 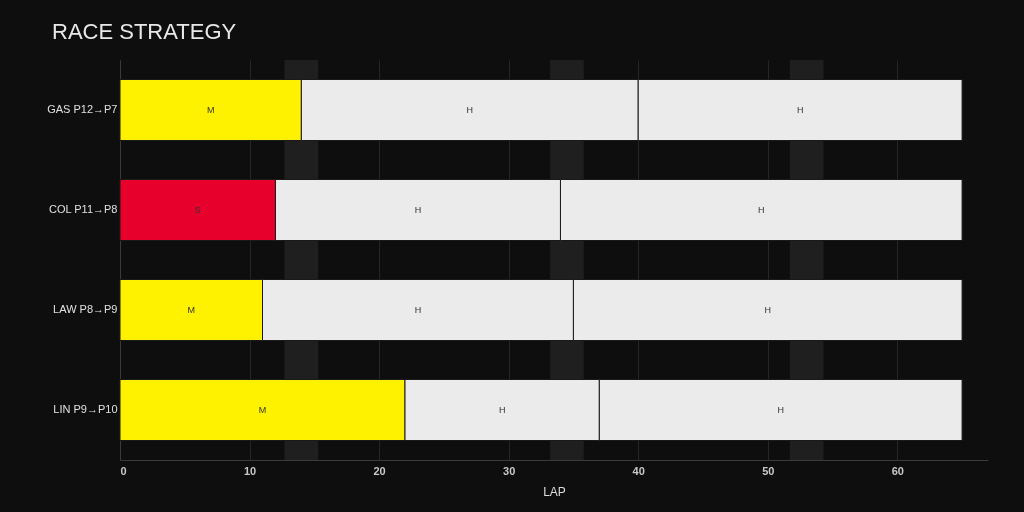 I want to click on y-tick-label: LAW P8→P9, so click(x=85, y=309).